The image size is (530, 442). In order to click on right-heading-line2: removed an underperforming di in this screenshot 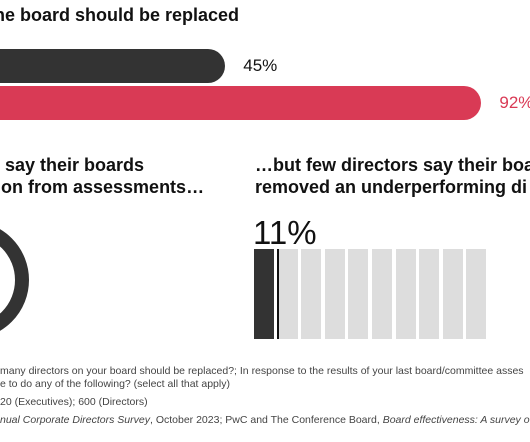, I will do `click(391, 187)`.